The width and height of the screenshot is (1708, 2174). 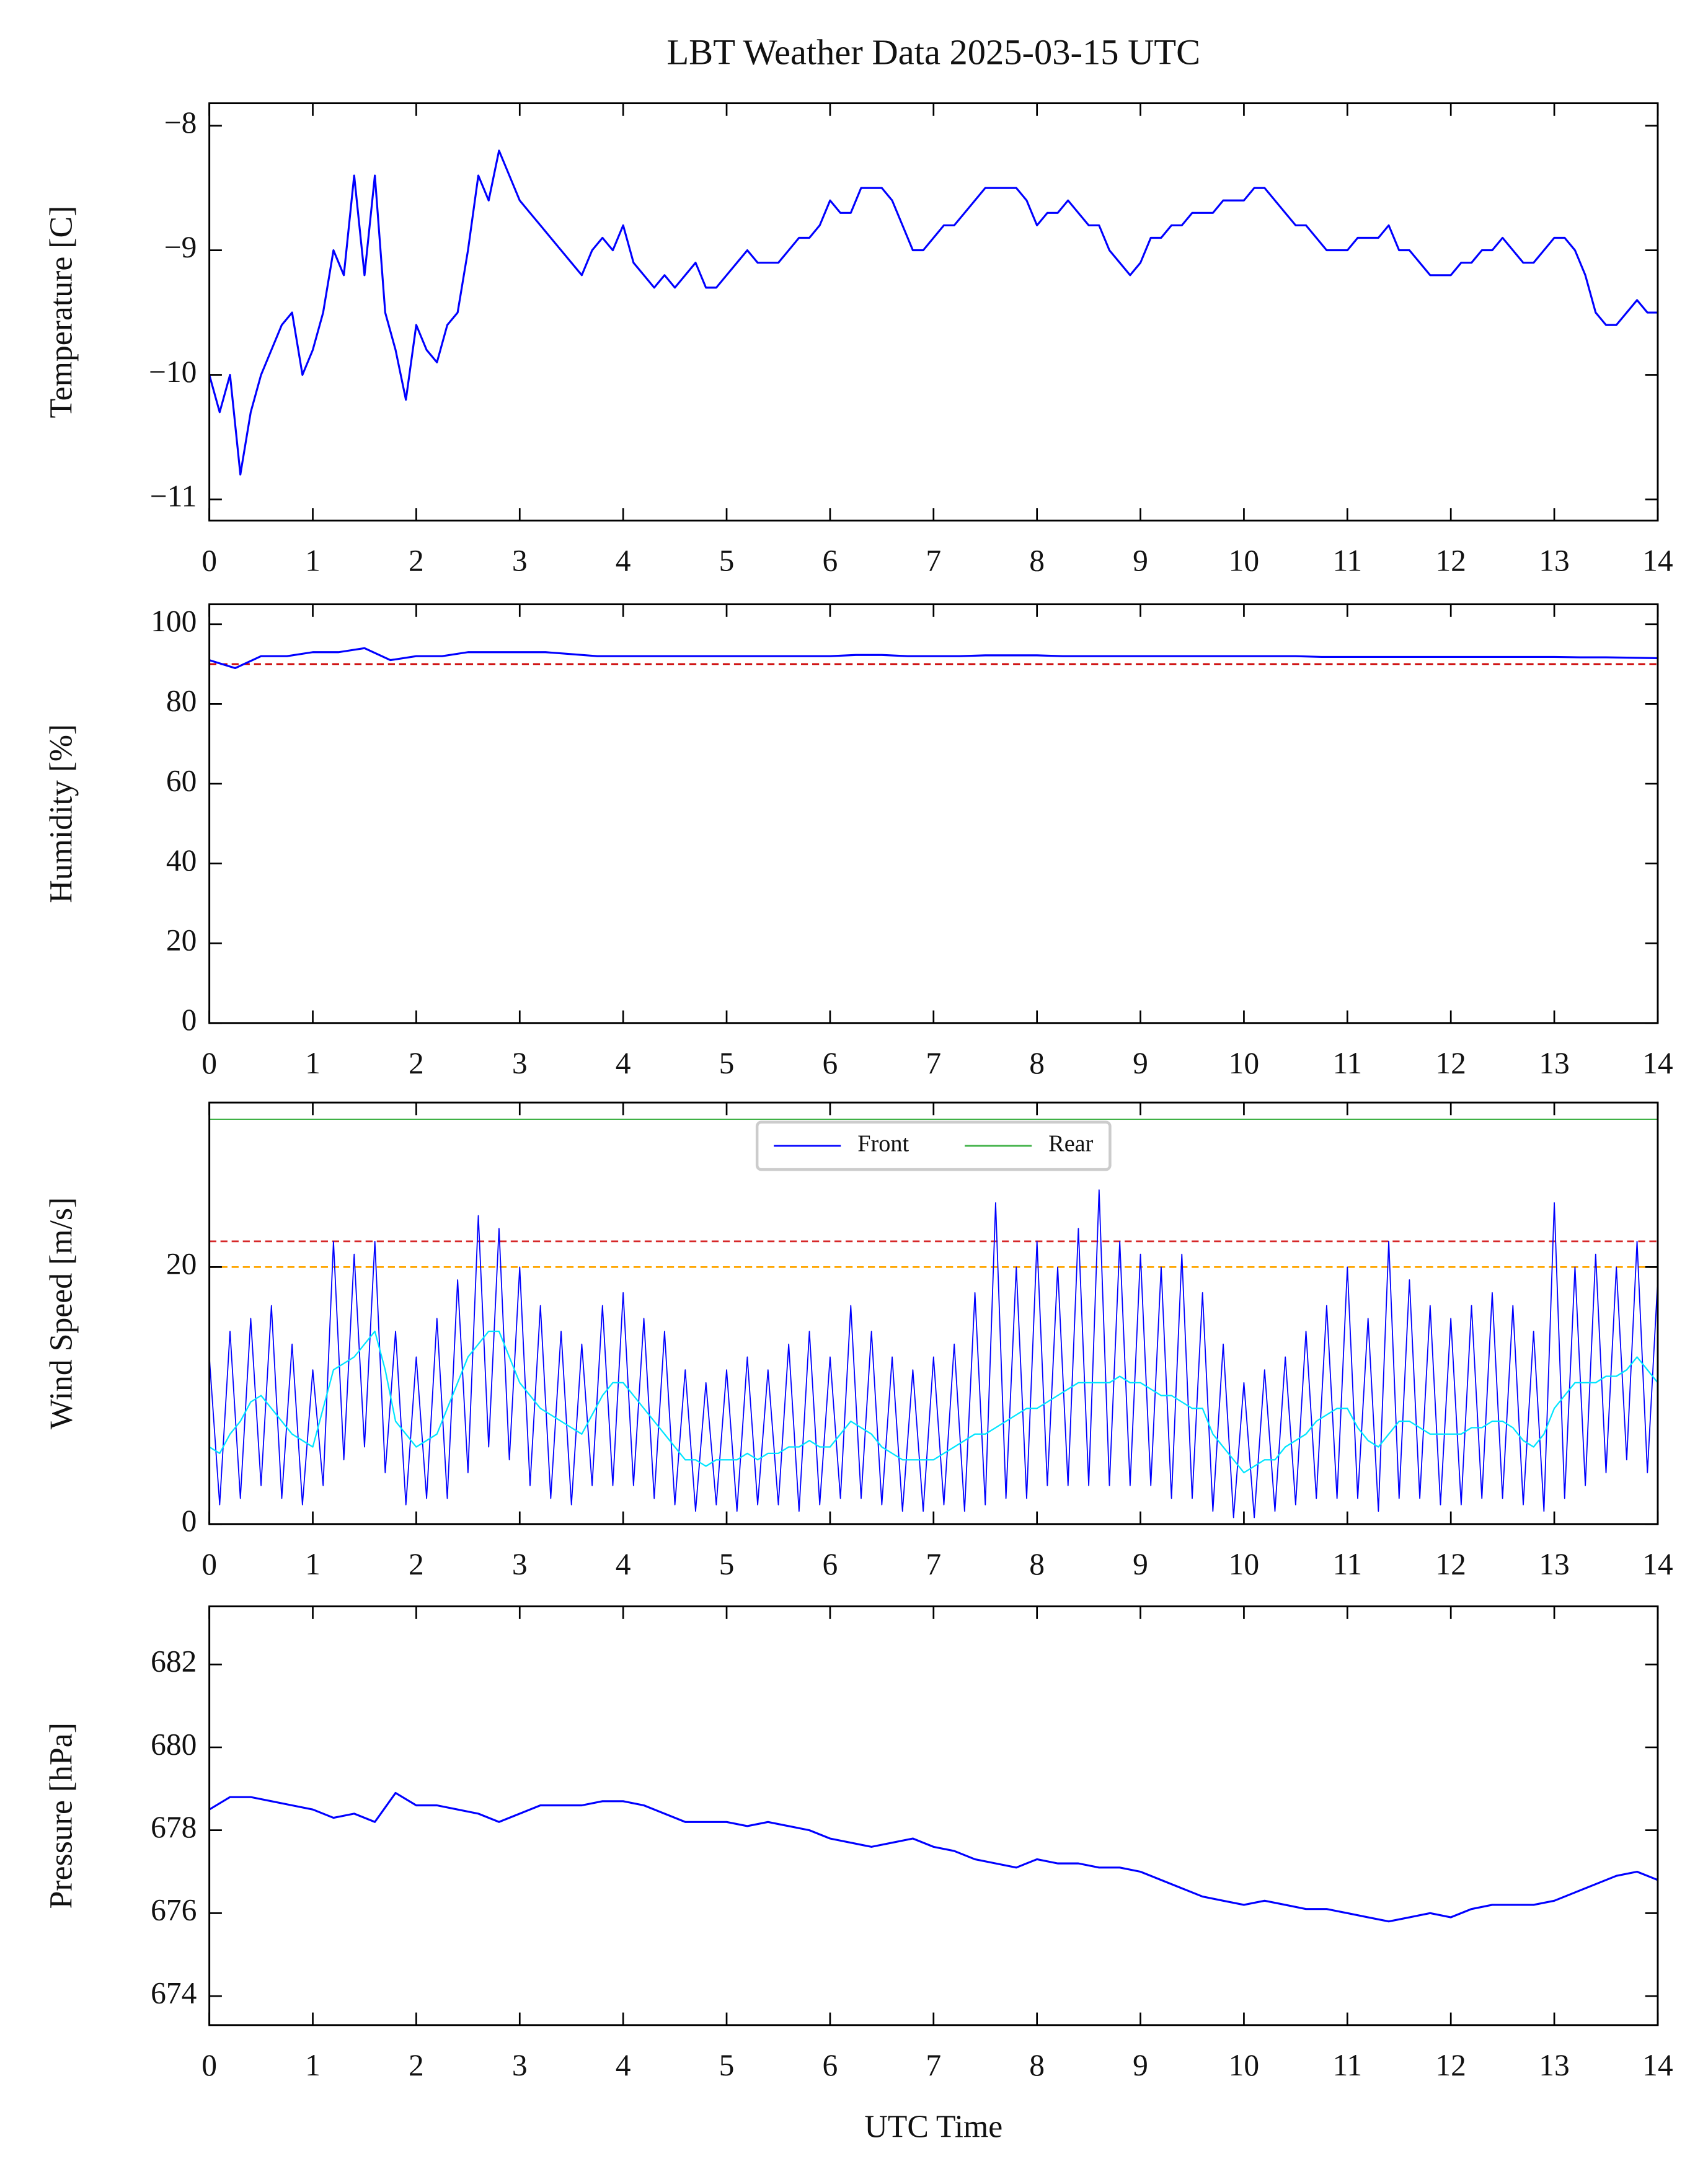 I want to click on legend-box, so click(x=933, y=1145).